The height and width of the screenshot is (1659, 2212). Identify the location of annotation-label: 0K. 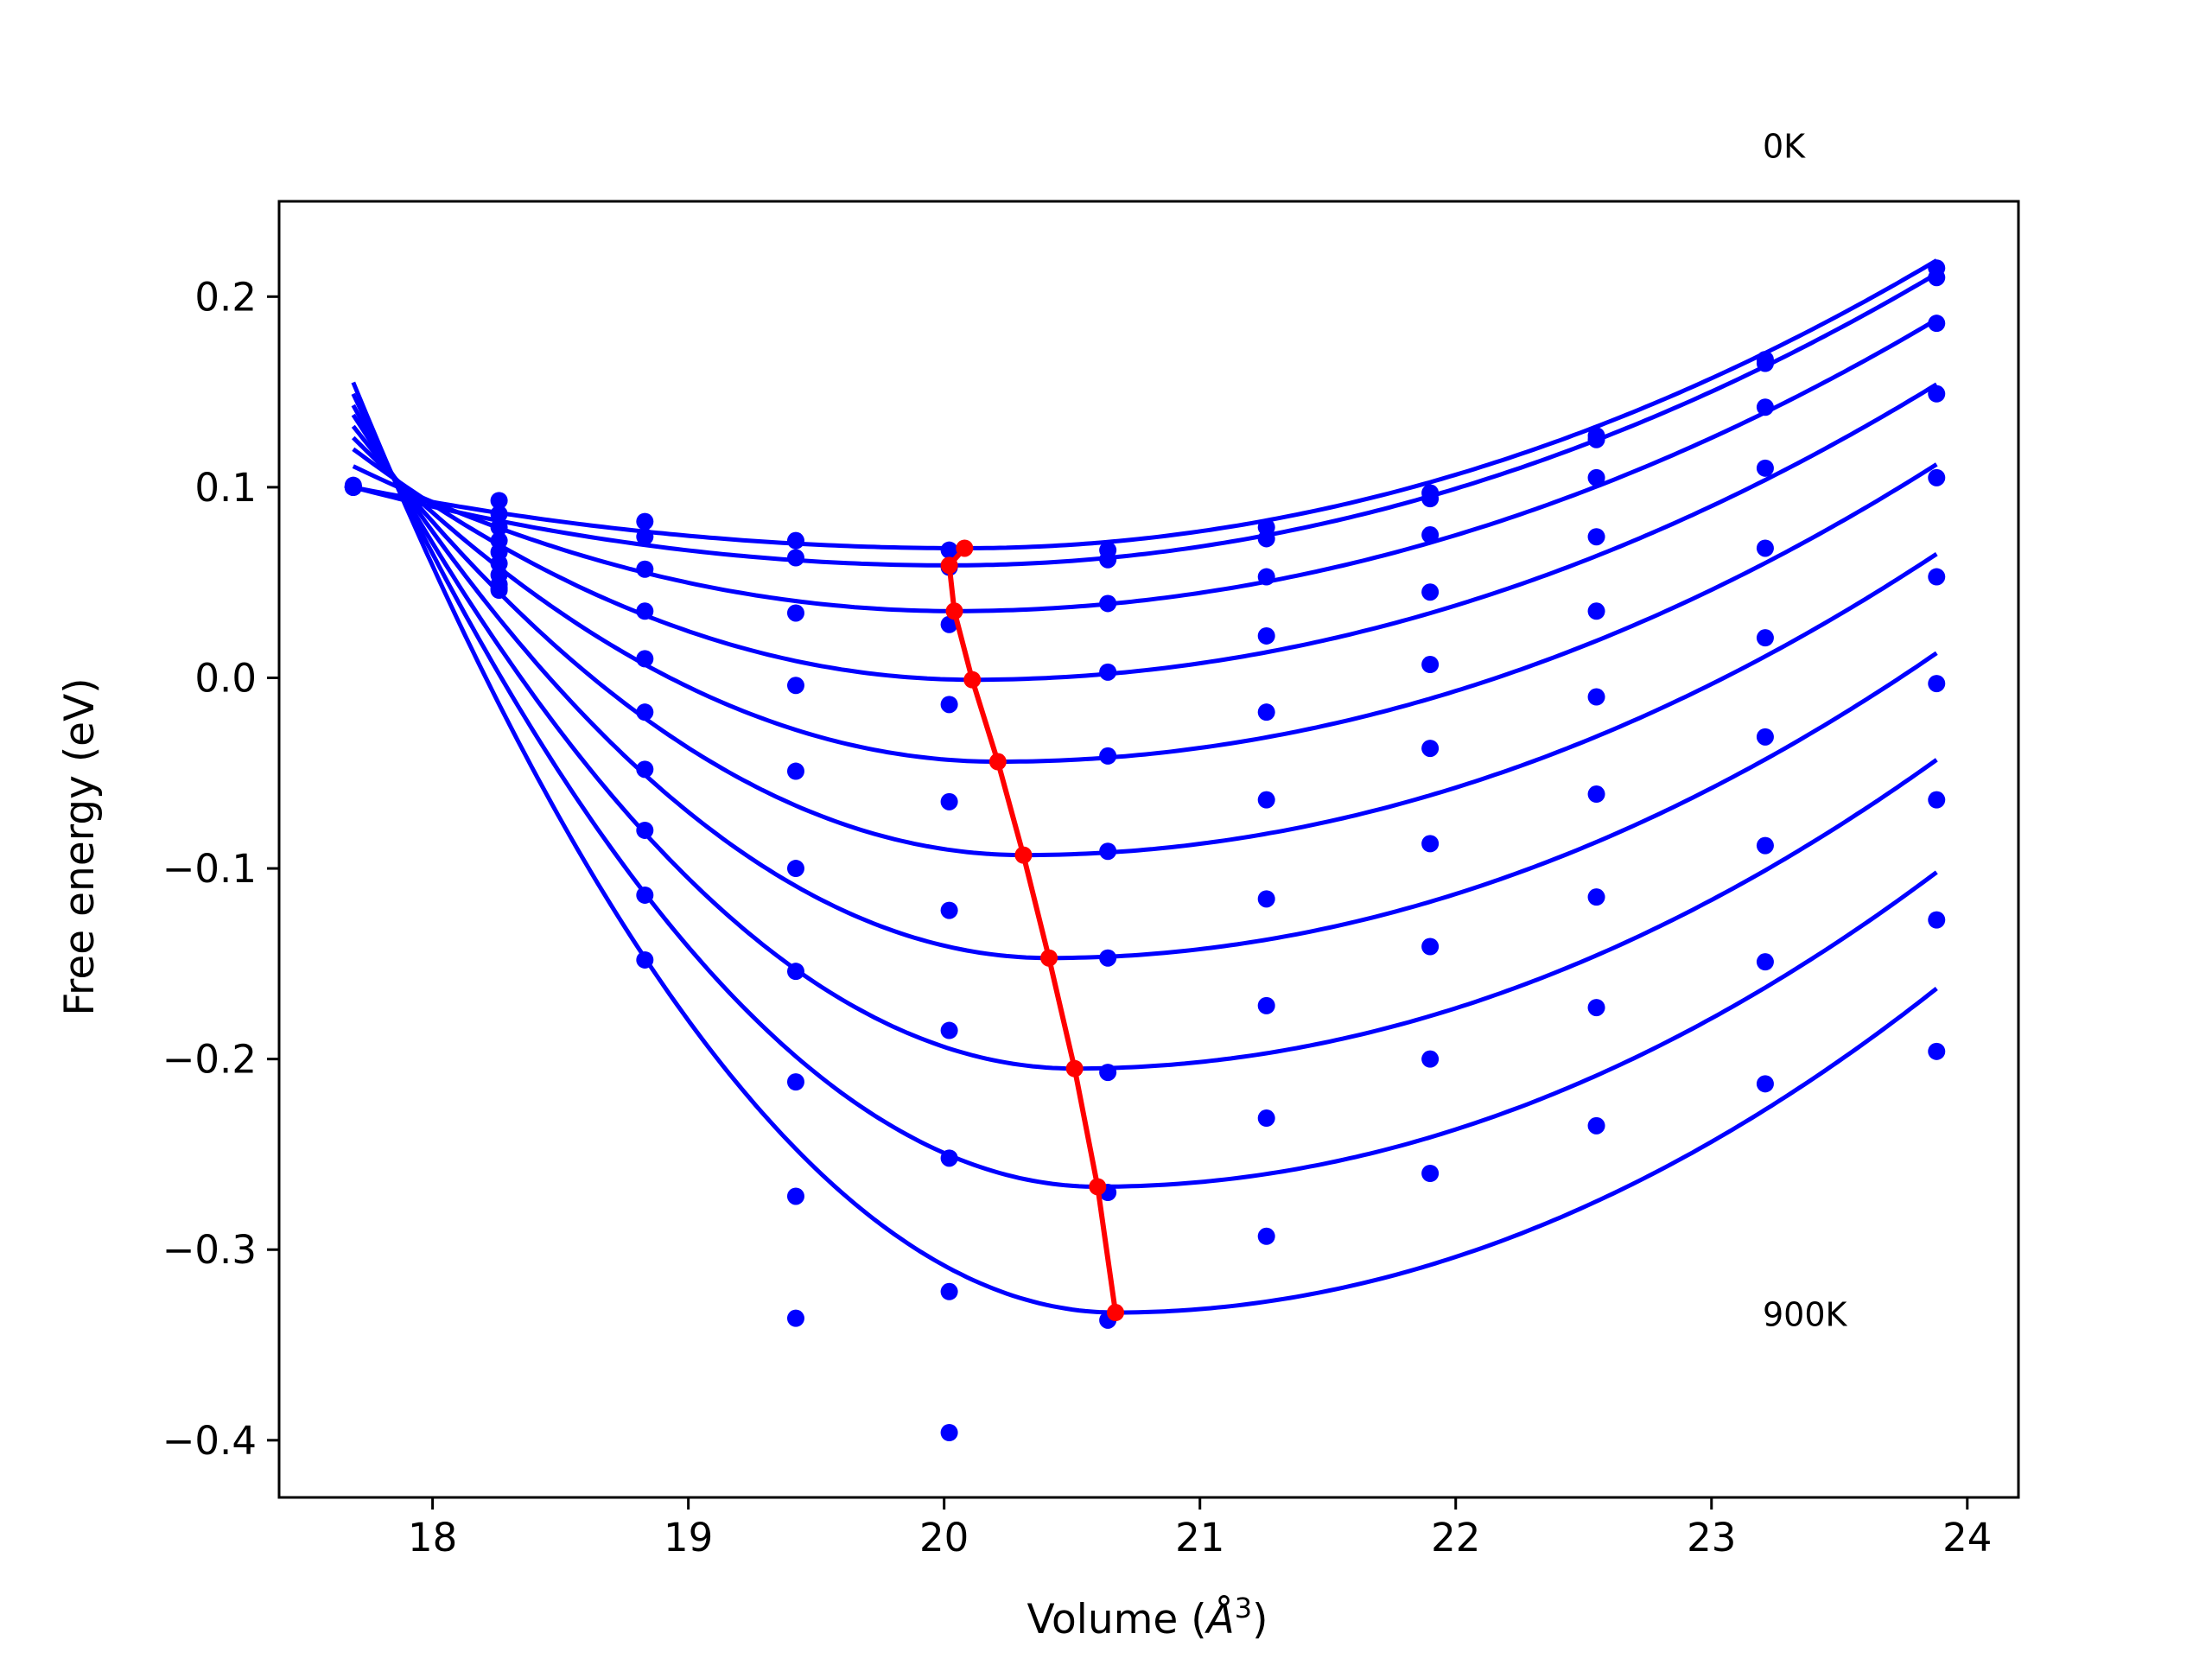
(1784, 146).